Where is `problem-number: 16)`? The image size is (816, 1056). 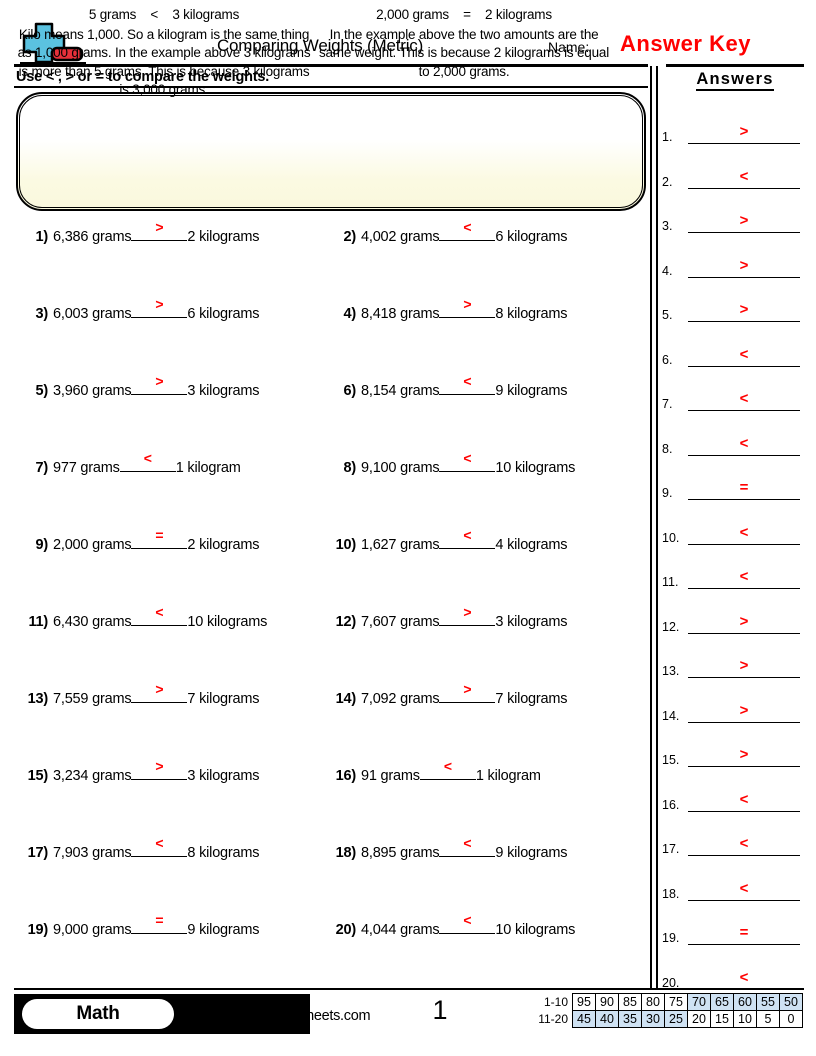
problem-number: 16) is located at coordinates (346, 776).